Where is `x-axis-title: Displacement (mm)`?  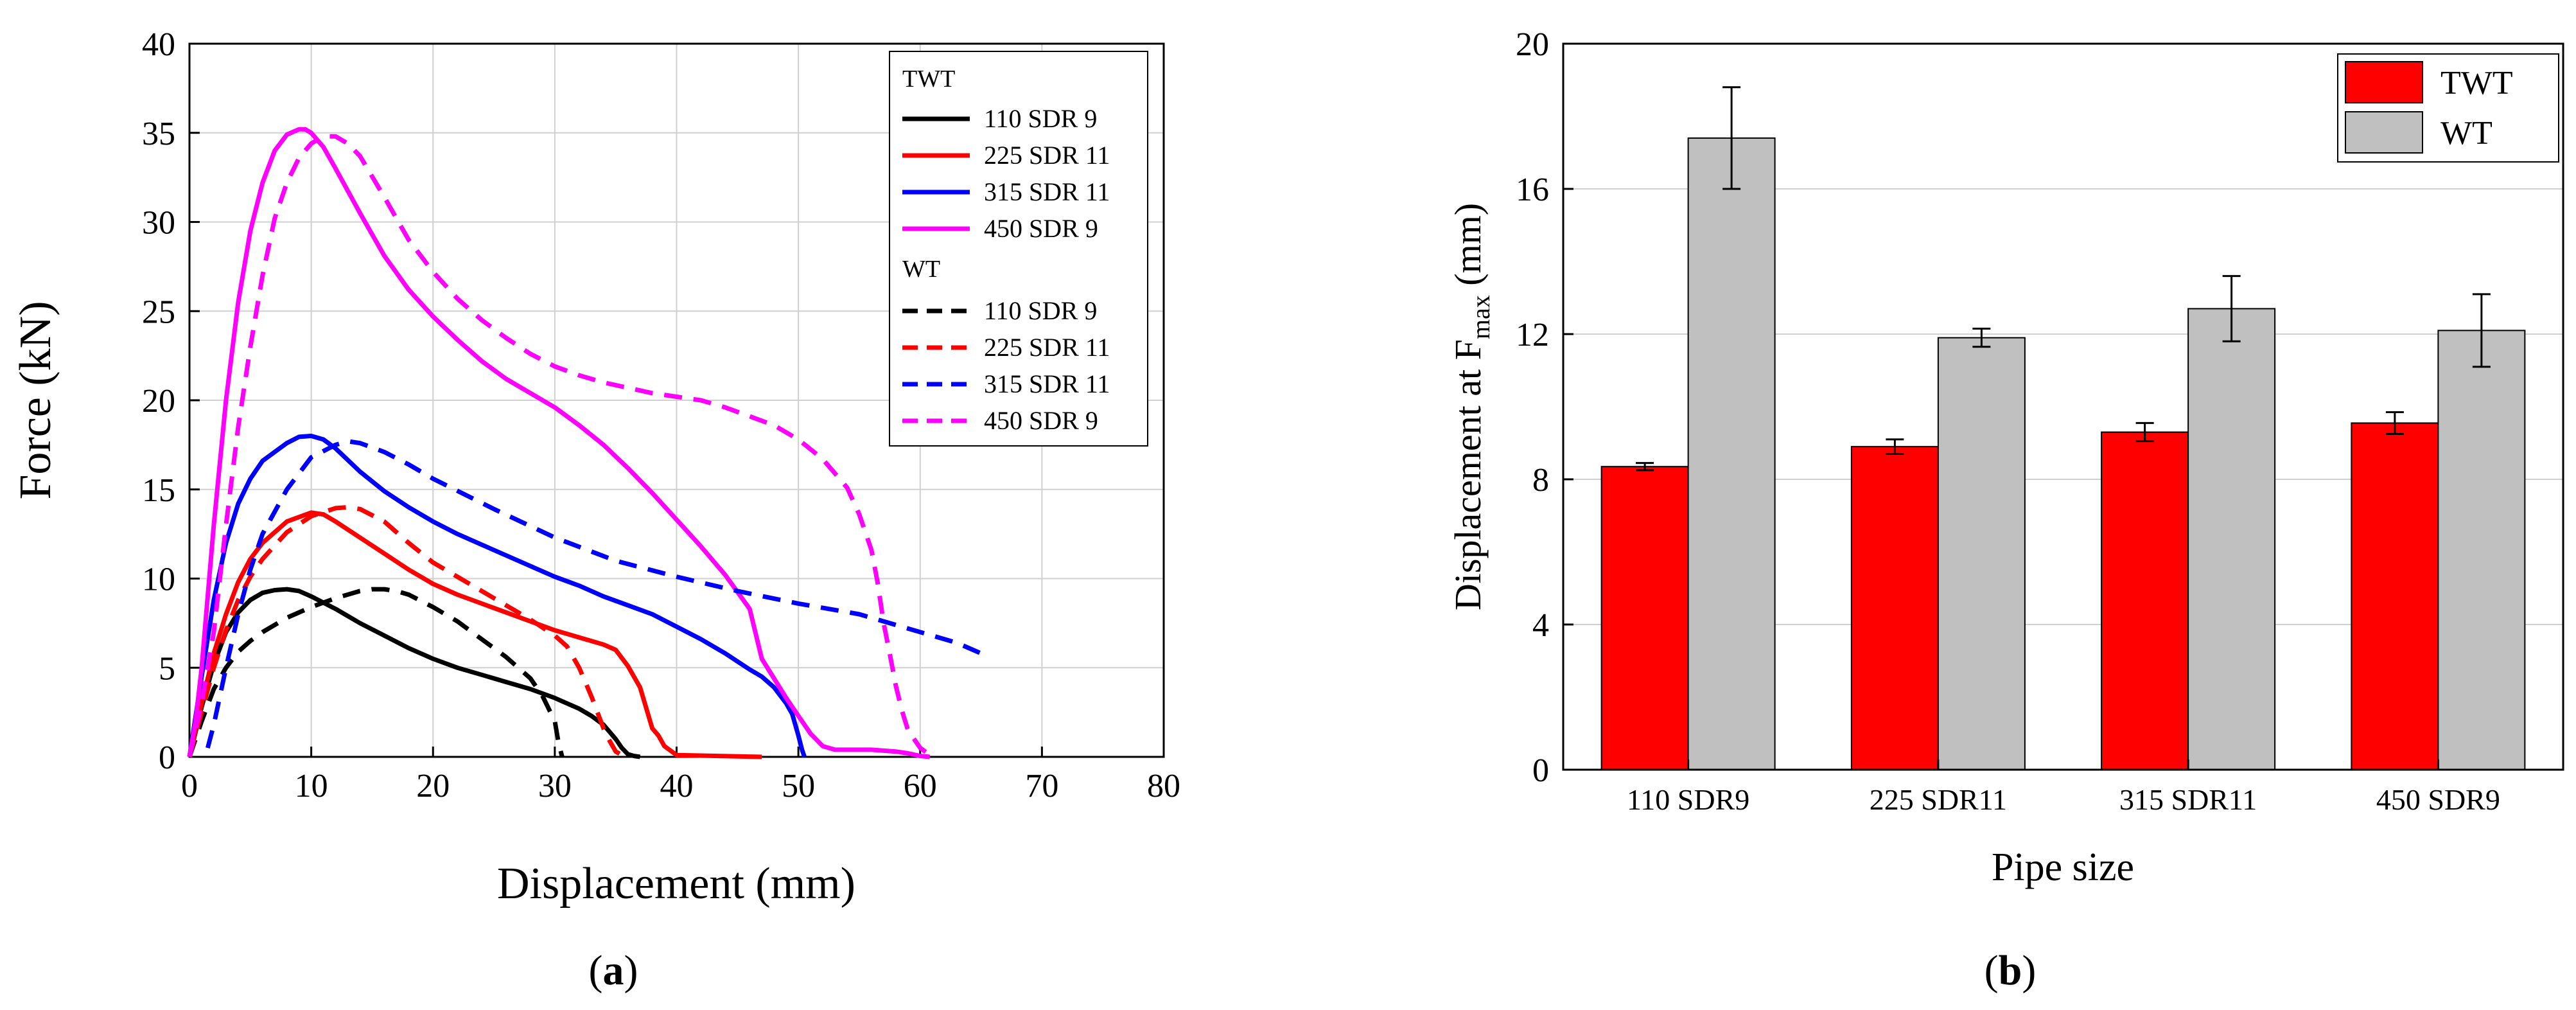
x-axis-title: Displacement (mm) is located at coordinates (676, 884).